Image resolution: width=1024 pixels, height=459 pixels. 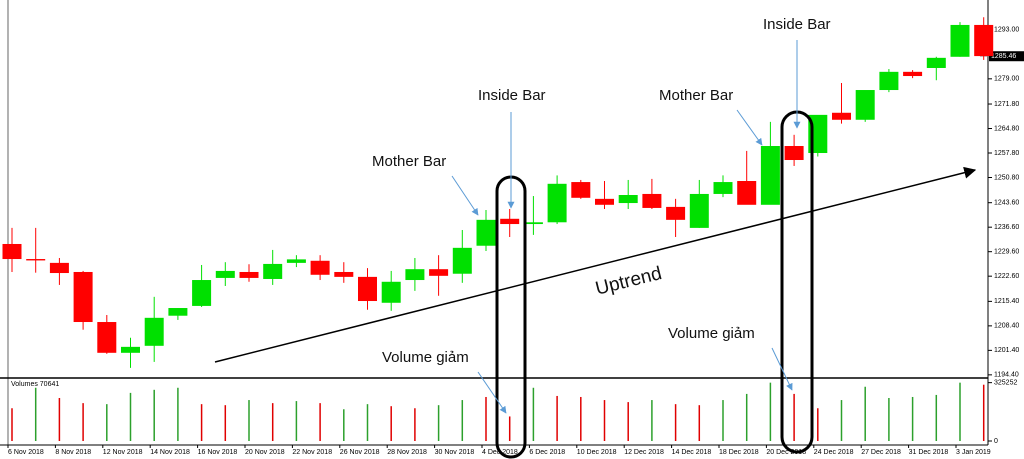 What do you see at coordinates (407, 452) in the screenshot?
I see `x-tick-label: 28 Nov 2018` at bounding box center [407, 452].